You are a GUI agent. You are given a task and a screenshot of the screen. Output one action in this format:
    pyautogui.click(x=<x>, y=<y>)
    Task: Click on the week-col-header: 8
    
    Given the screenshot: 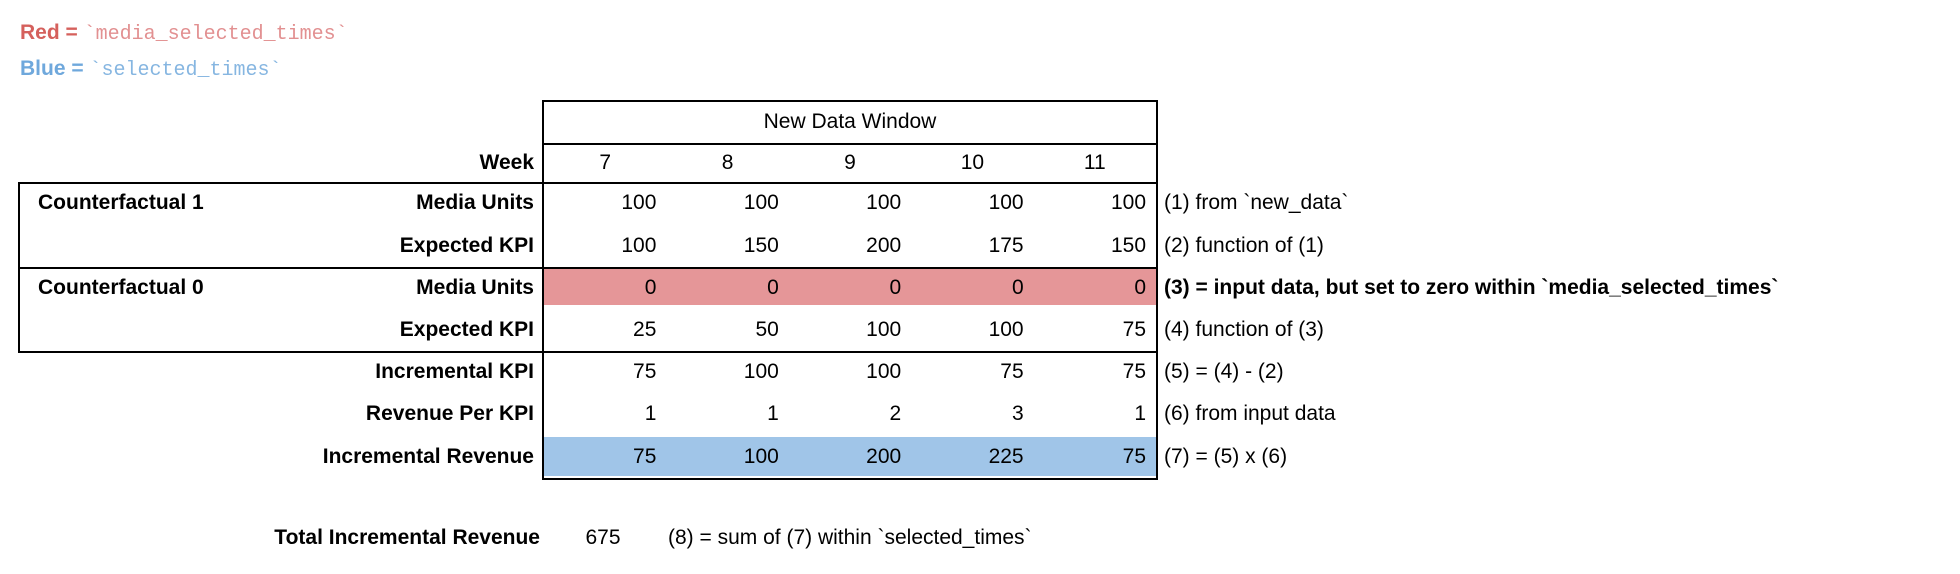 What is the action you would take?
    pyautogui.click(x=727, y=162)
    